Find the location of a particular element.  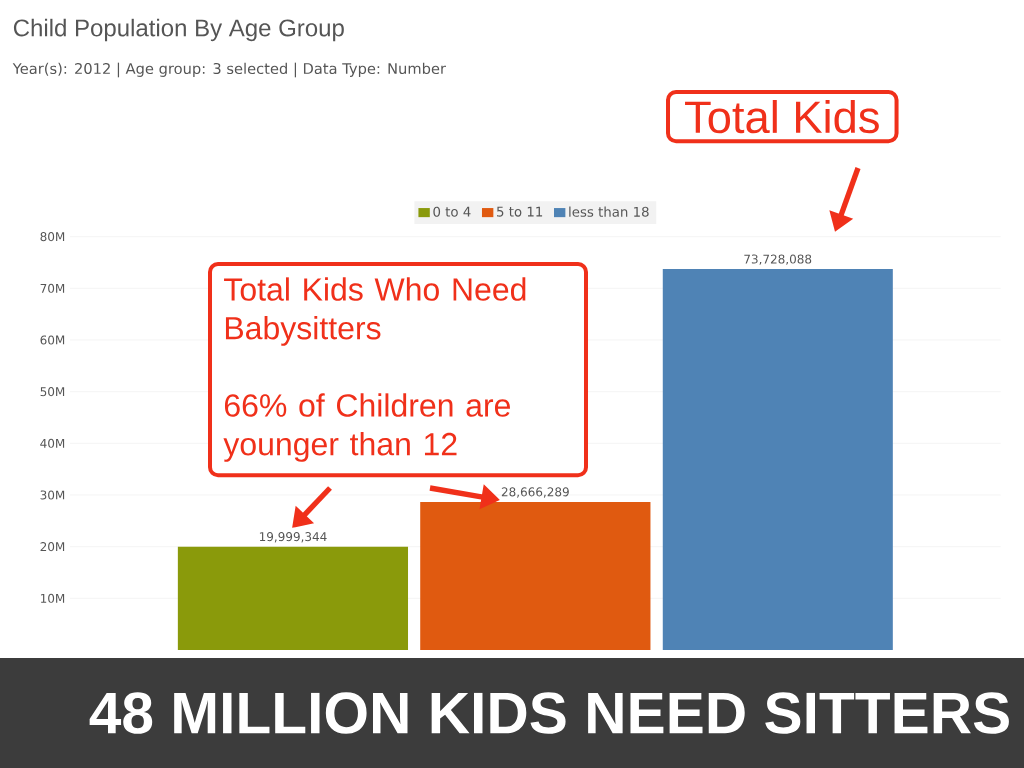

legend-label: 0 to 4 is located at coordinates (452, 211).